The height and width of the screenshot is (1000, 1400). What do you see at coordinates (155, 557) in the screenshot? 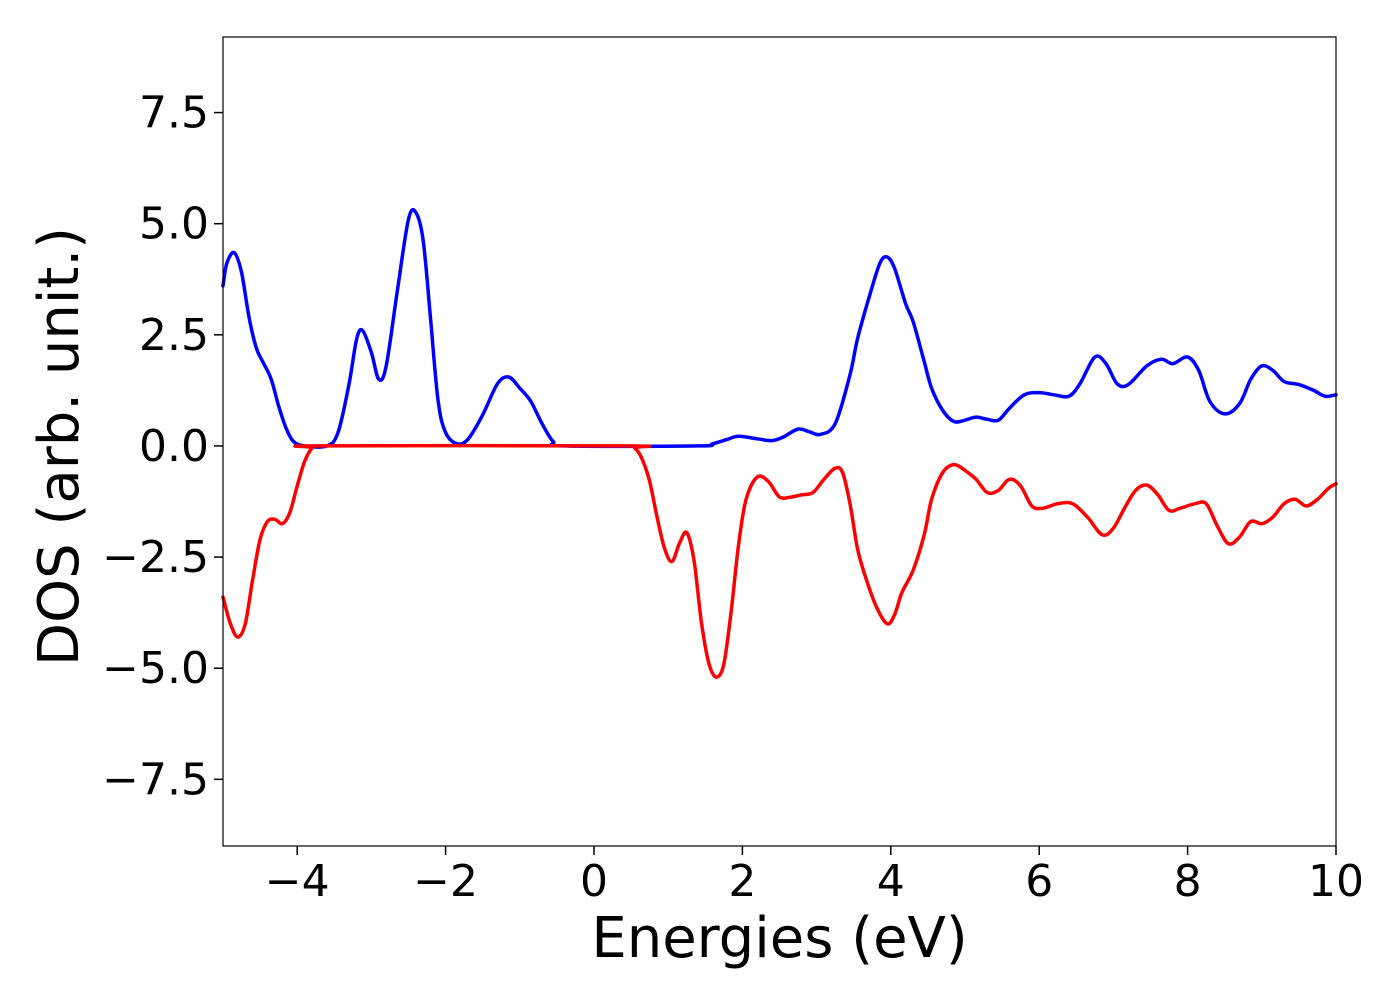
I see `y-tick-label: −2.5` at bounding box center [155, 557].